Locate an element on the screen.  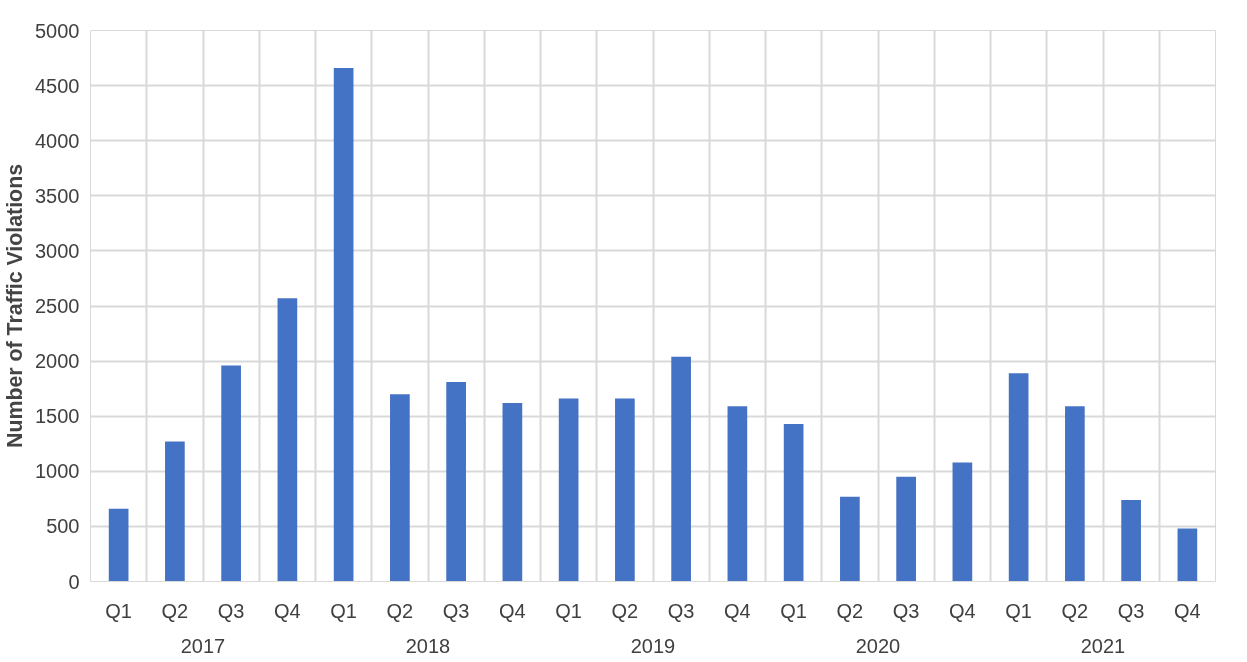
text: 2021 is located at coordinates (1103, 645).